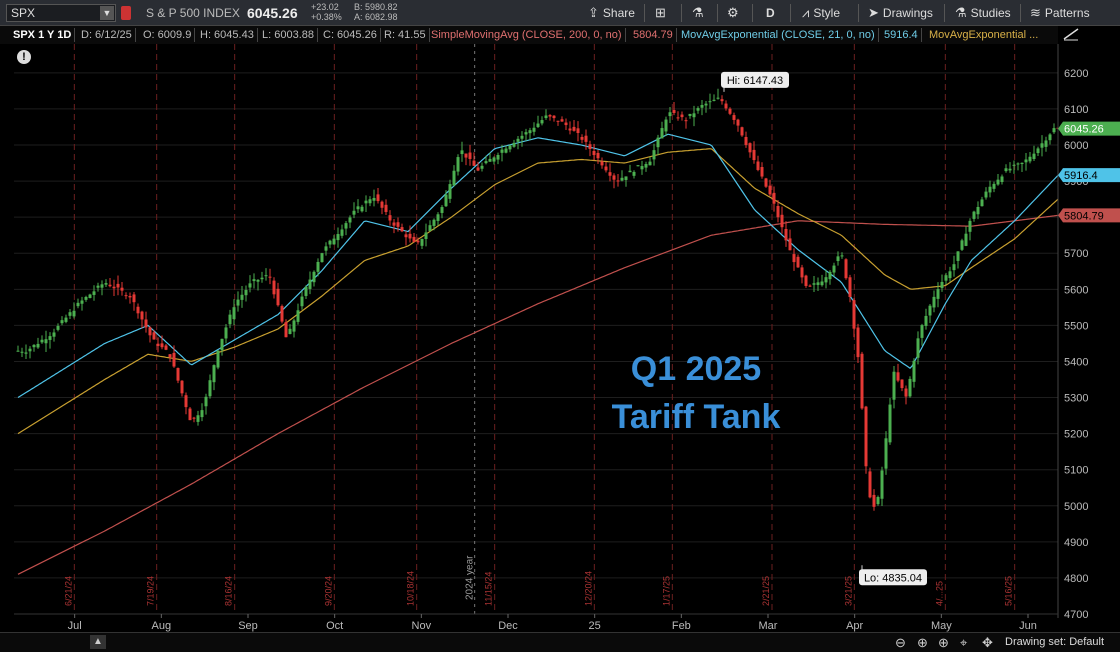 The width and height of the screenshot is (1120, 652). Describe the element at coordinates (893, 575) in the screenshot. I see `low-callout: Lo: 4835.04` at that location.